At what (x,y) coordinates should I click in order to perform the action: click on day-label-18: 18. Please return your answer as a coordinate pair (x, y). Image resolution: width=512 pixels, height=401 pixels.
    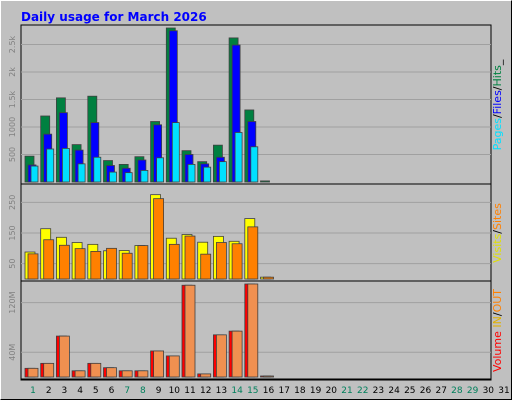
    Looking at the image, I should click on (300, 391).